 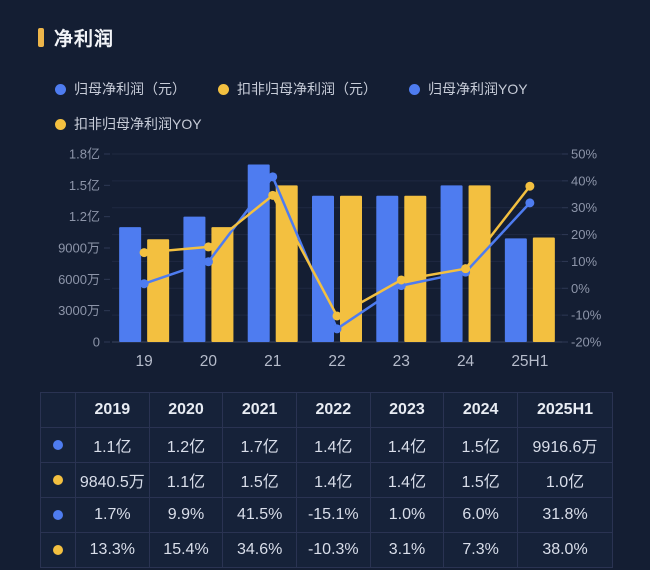 I want to click on table-header-cell: 2021, so click(x=259, y=410).